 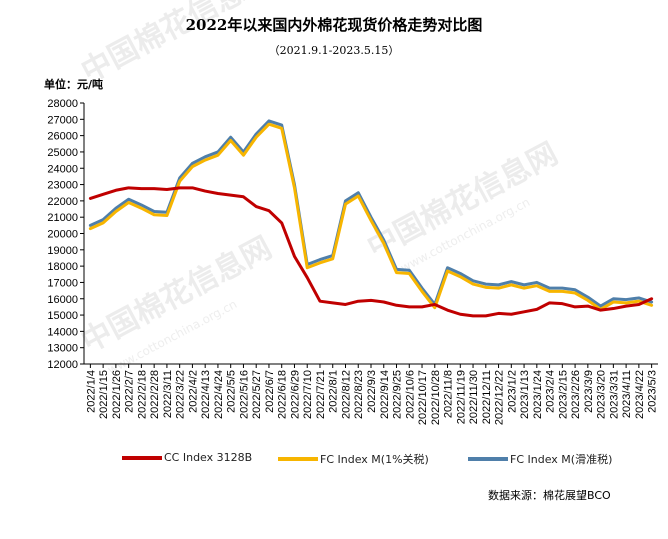 What do you see at coordinates (512, 391) in the screenshot?
I see `x-tick-label: 2023/1/2` at bounding box center [512, 391].